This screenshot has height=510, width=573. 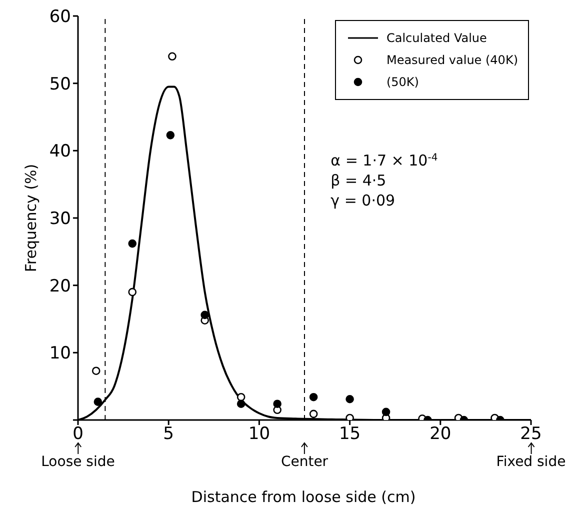 What do you see at coordinates (60, 17) in the screenshot?
I see `y-tick-label: 60` at bounding box center [60, 17].